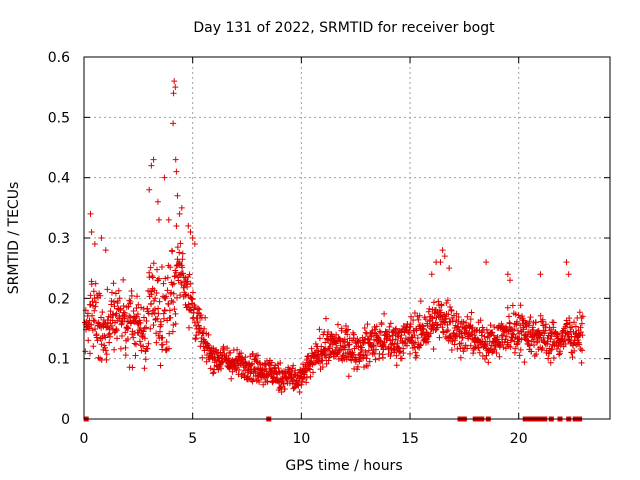 This screenshot has height=480, width=640. Describe the element at coordinates (65, 420) in the screenshot. I see `y-tick-label: 0` at that location.